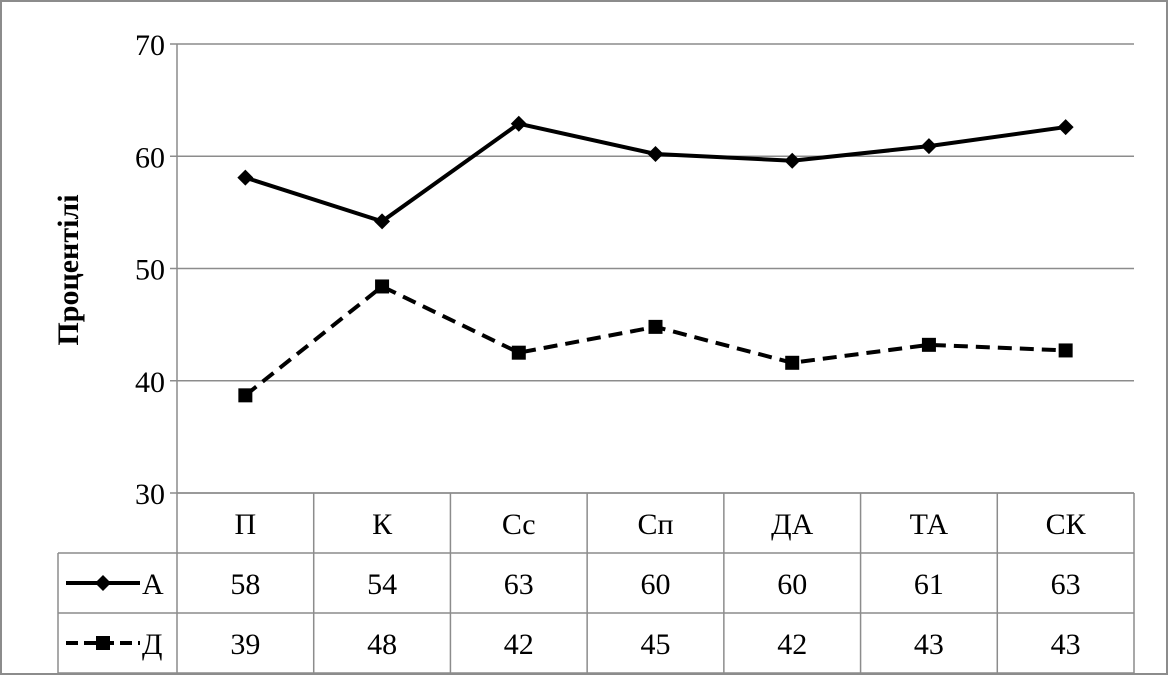 This screenshot has height=680, width=1168. I want to click on data-table-value: 61, so click(929, 584).